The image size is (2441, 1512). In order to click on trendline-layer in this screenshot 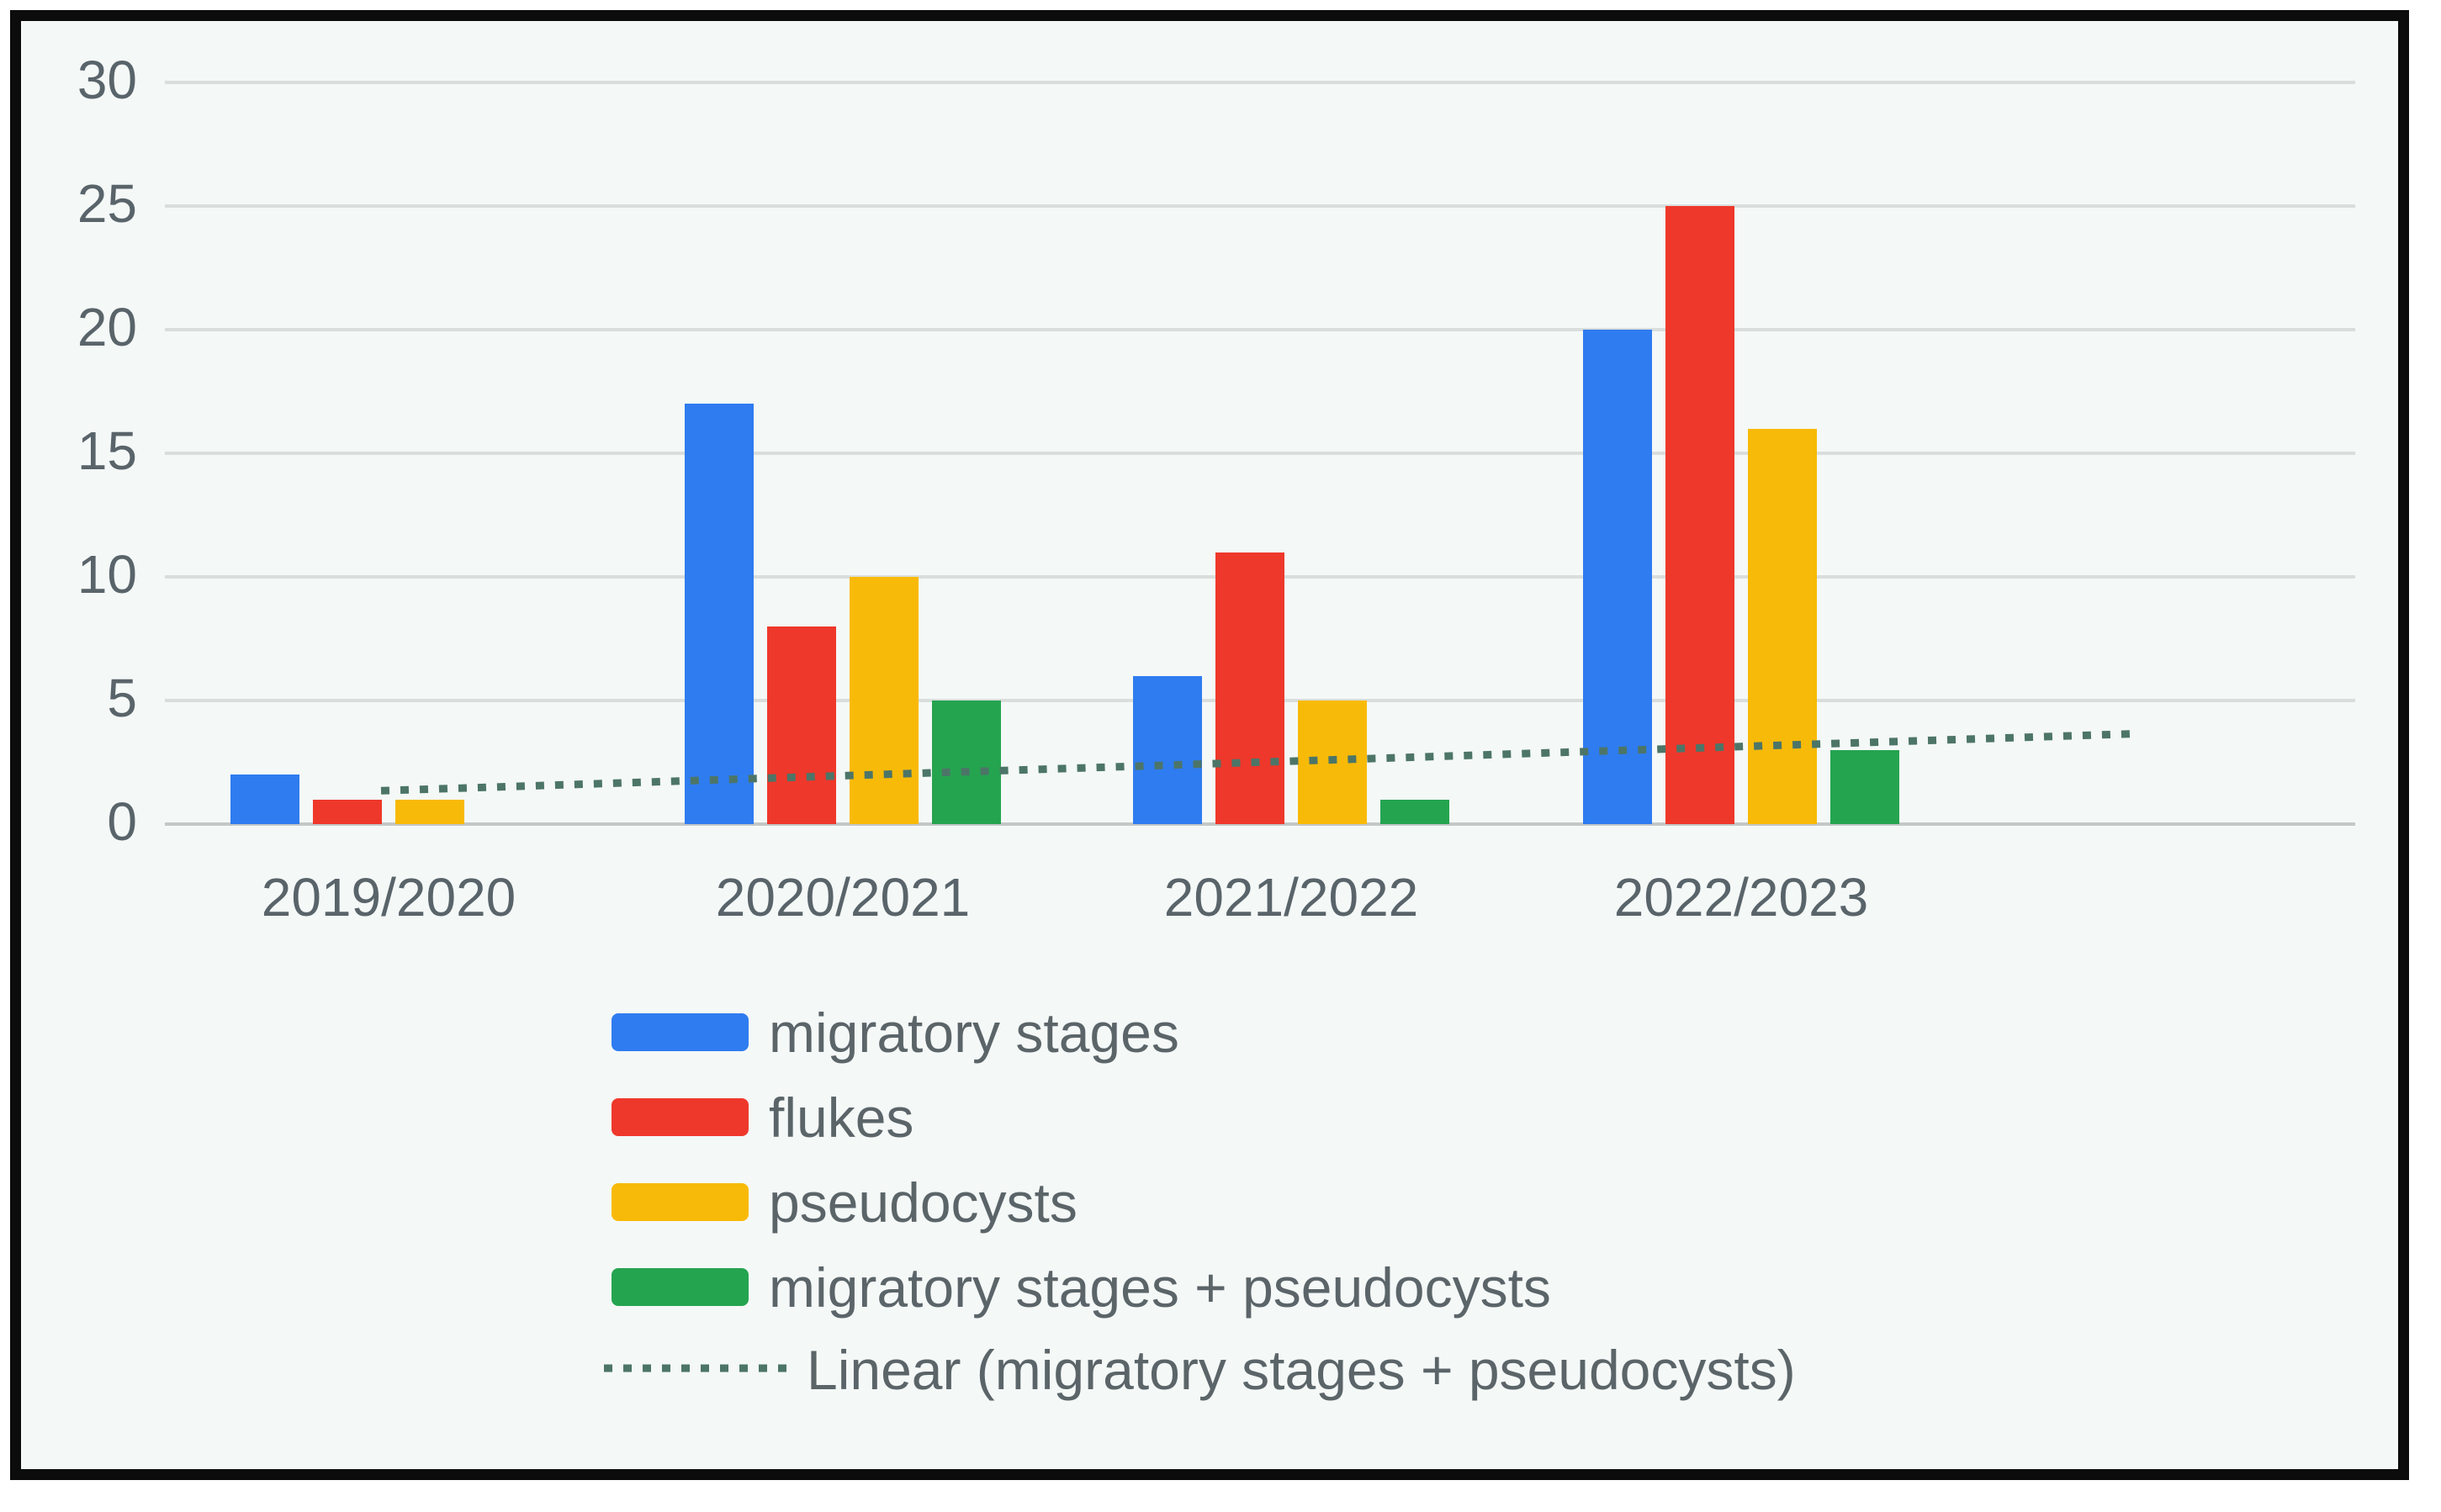, I will do `click(1255, 762)`.